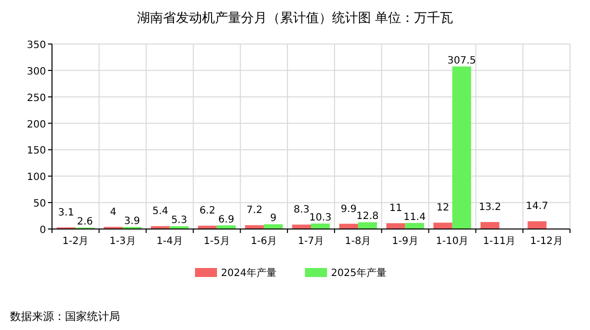  I want to click on source-note: 数据来源：国家统计局, so click(65, 316).